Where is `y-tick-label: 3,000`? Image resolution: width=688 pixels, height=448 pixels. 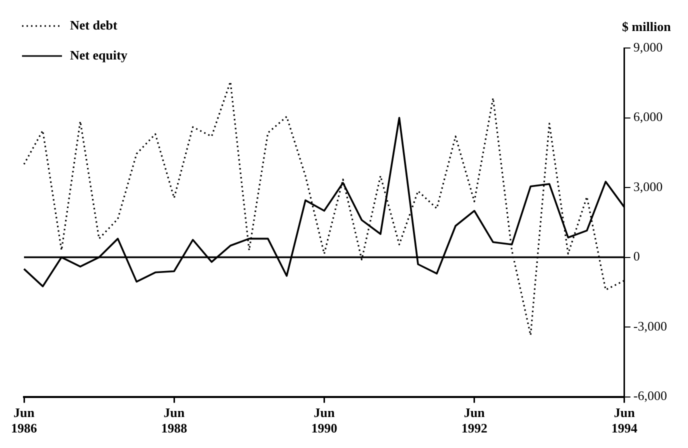
y-tick-label: 3,000 is located at coordinates (648, 186).